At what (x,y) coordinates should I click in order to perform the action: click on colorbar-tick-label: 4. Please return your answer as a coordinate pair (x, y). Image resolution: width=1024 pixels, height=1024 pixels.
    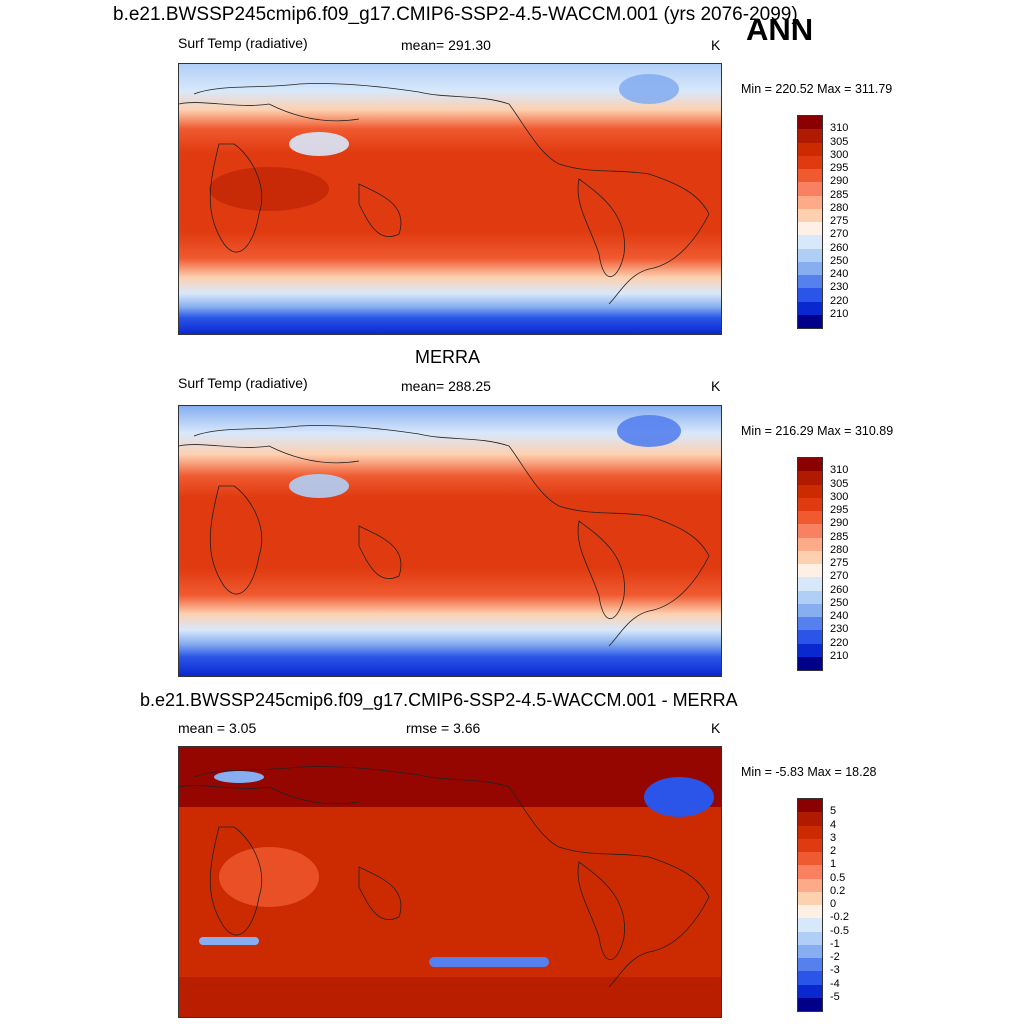
    Looking at the image, I should click on (833, 824).